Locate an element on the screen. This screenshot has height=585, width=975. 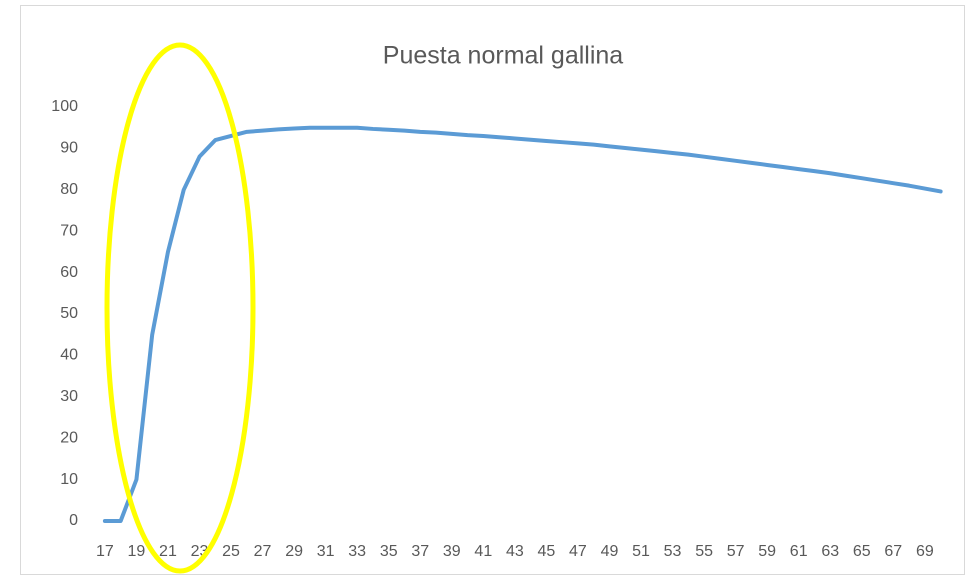
y-tick-label: 0 is located at coordinates (73, 520).